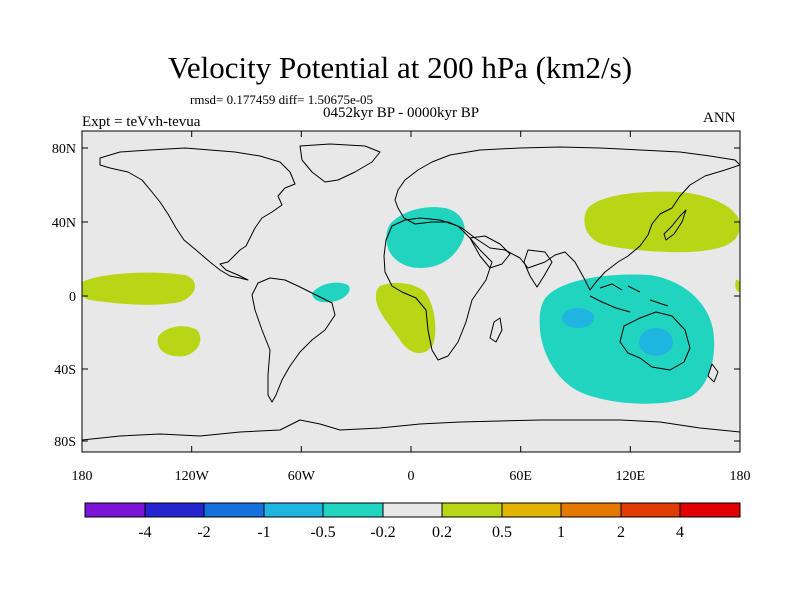 This screenshot has width=800, height=600. I want to click on colorbar-label: 0.5, so click(502, 532).